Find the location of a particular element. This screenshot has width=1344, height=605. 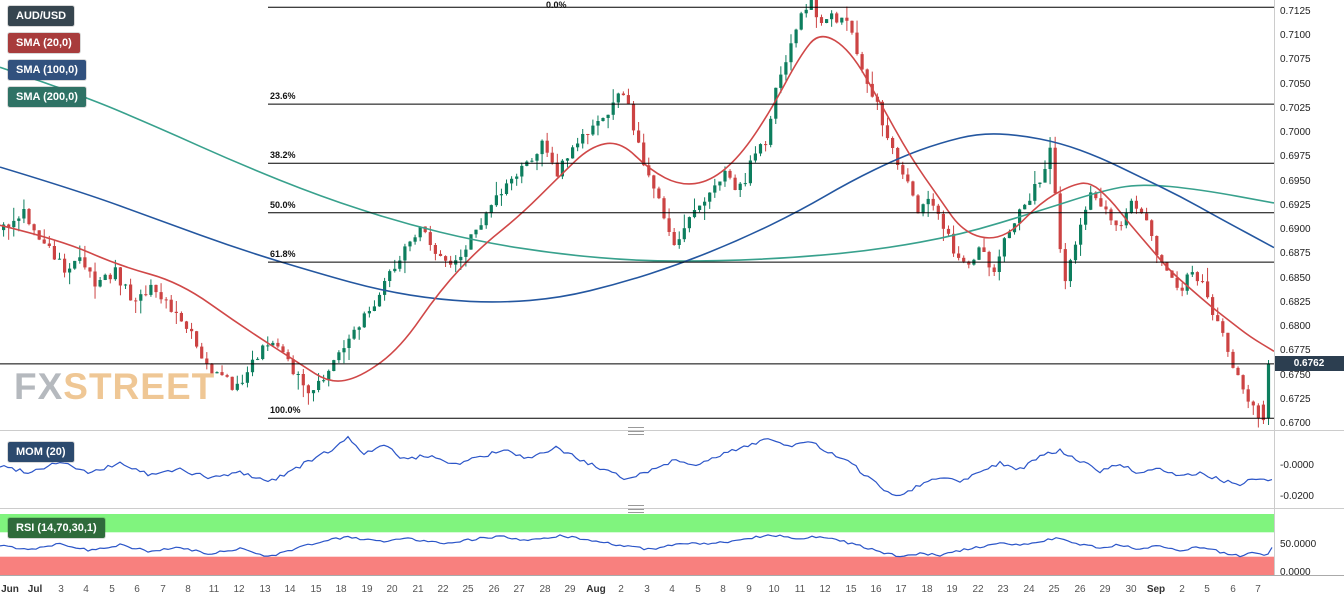

fxstreet-watermark: FXSTREET is located at coordinates (114, 387).